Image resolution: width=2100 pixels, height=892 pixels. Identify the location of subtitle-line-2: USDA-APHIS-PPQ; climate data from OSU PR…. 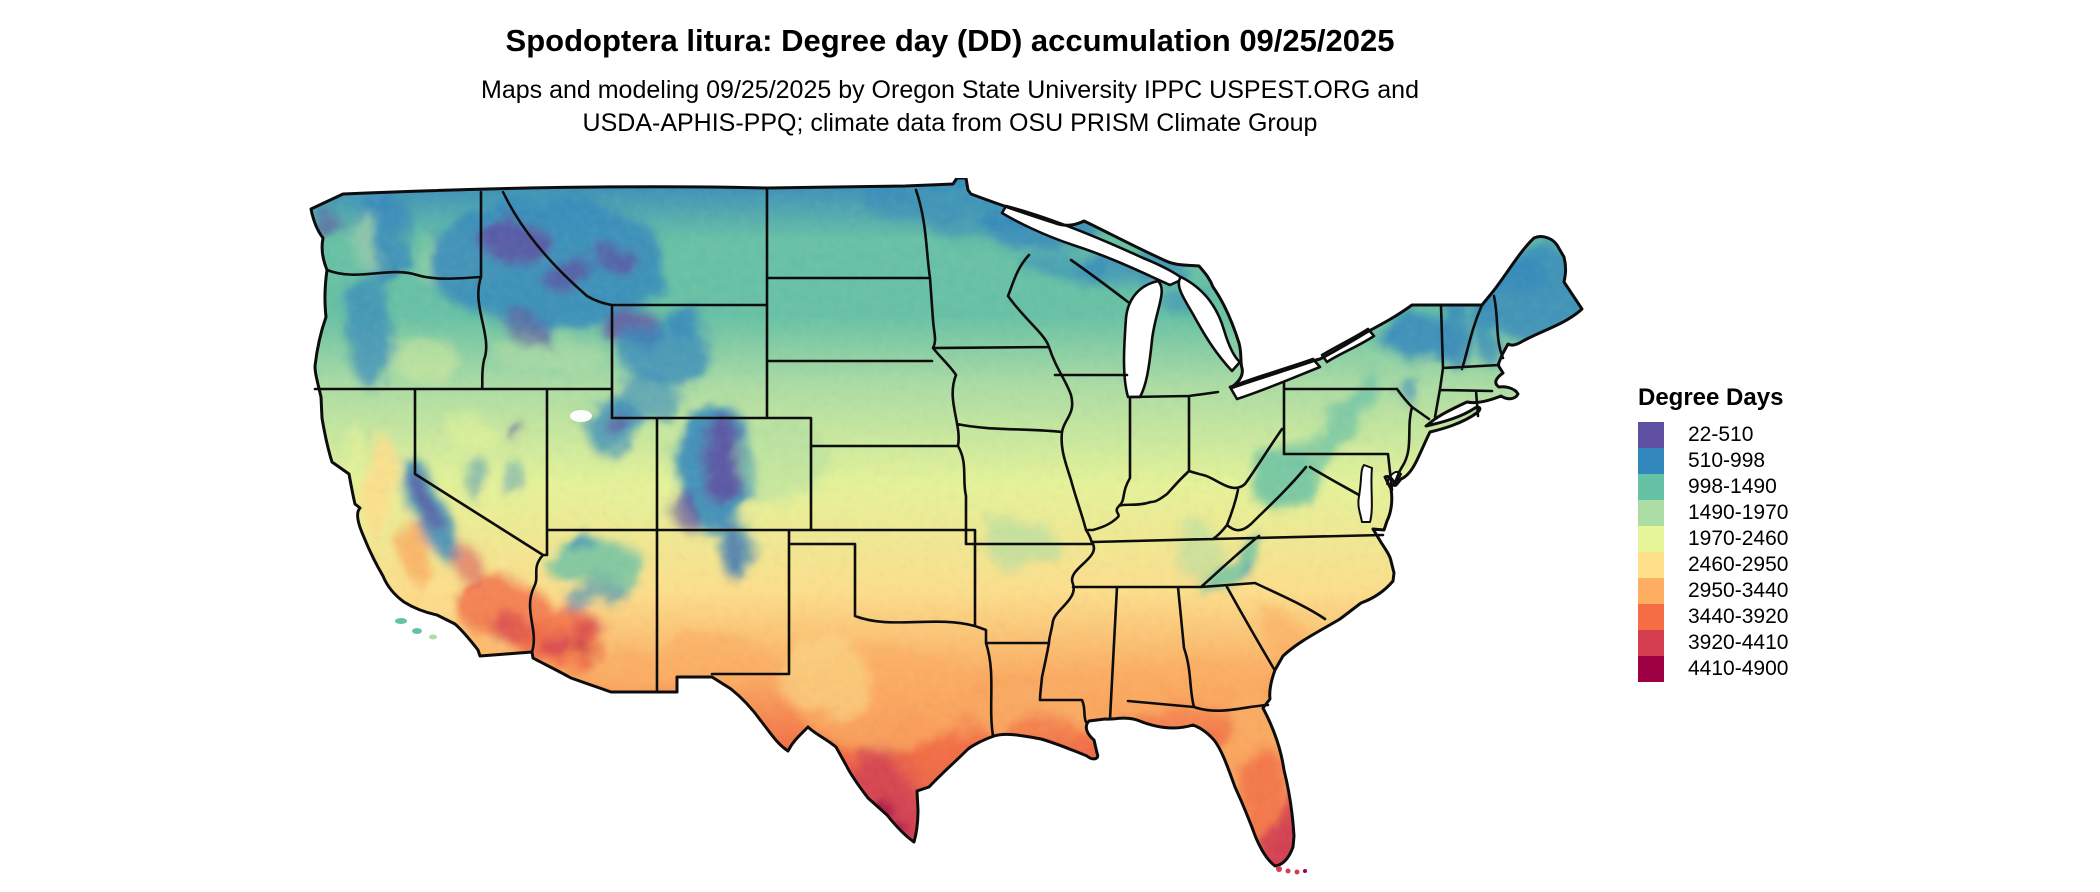
(950, 123).